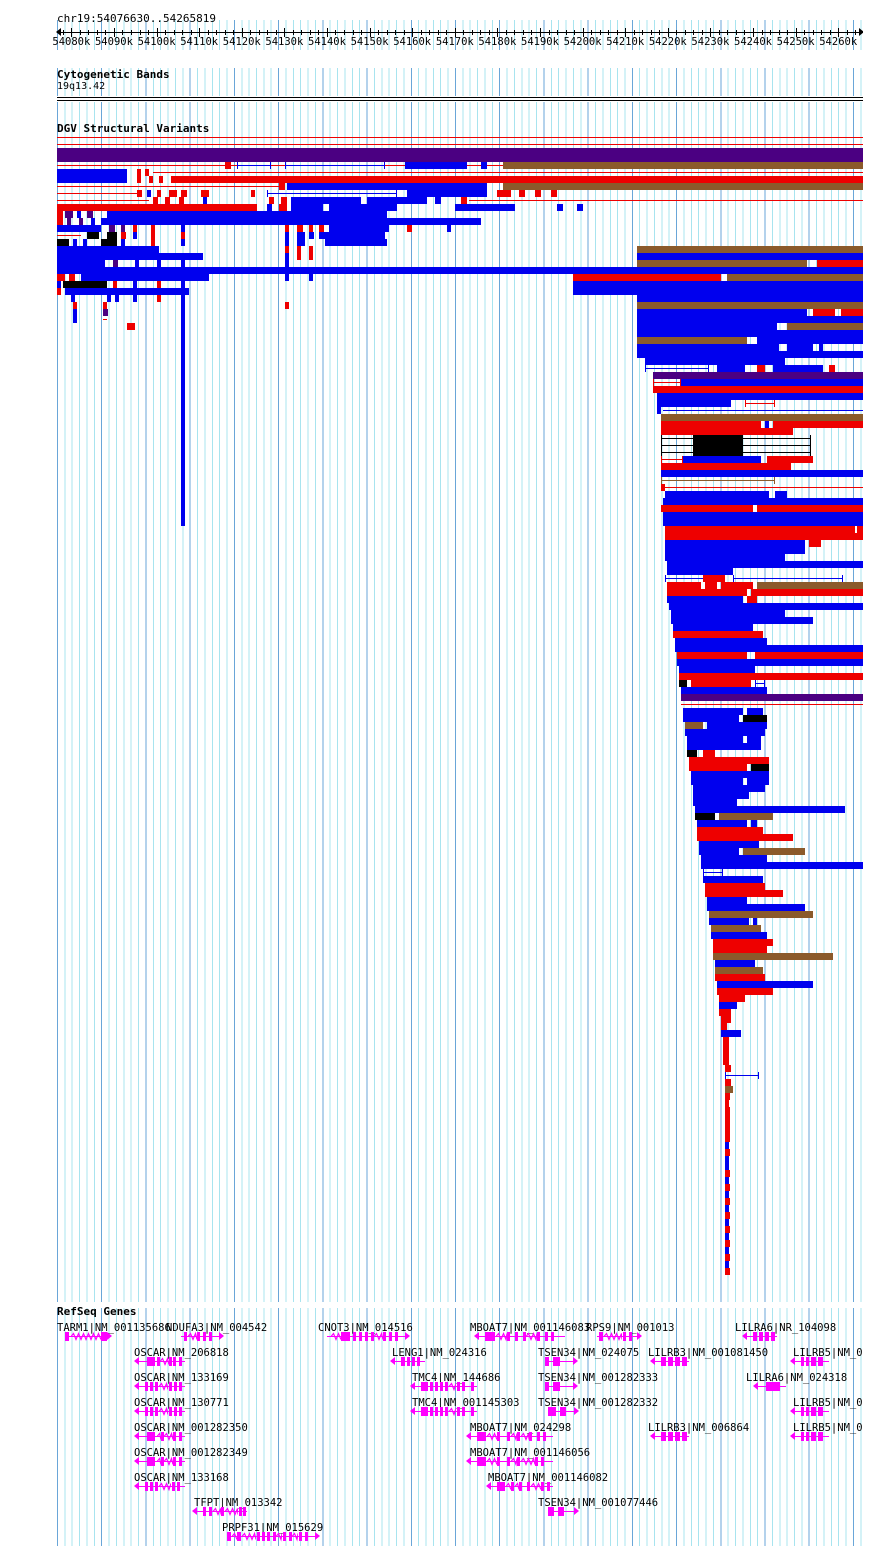 The image size is (890, 1546). Describe the element at coordinates (181, 1353) in the screenshot. I see `gene-label: OSCAR|NM_206818` at that location.